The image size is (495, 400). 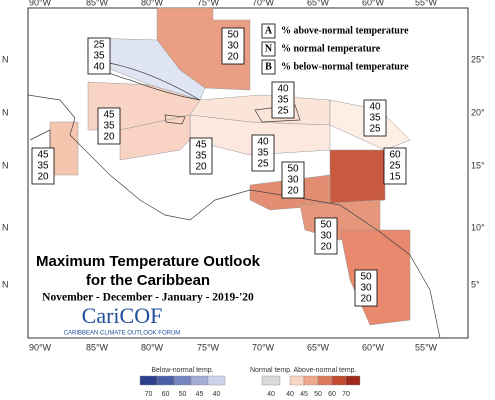 I want to click on prob-above: 60, so click(x=395, y=155).